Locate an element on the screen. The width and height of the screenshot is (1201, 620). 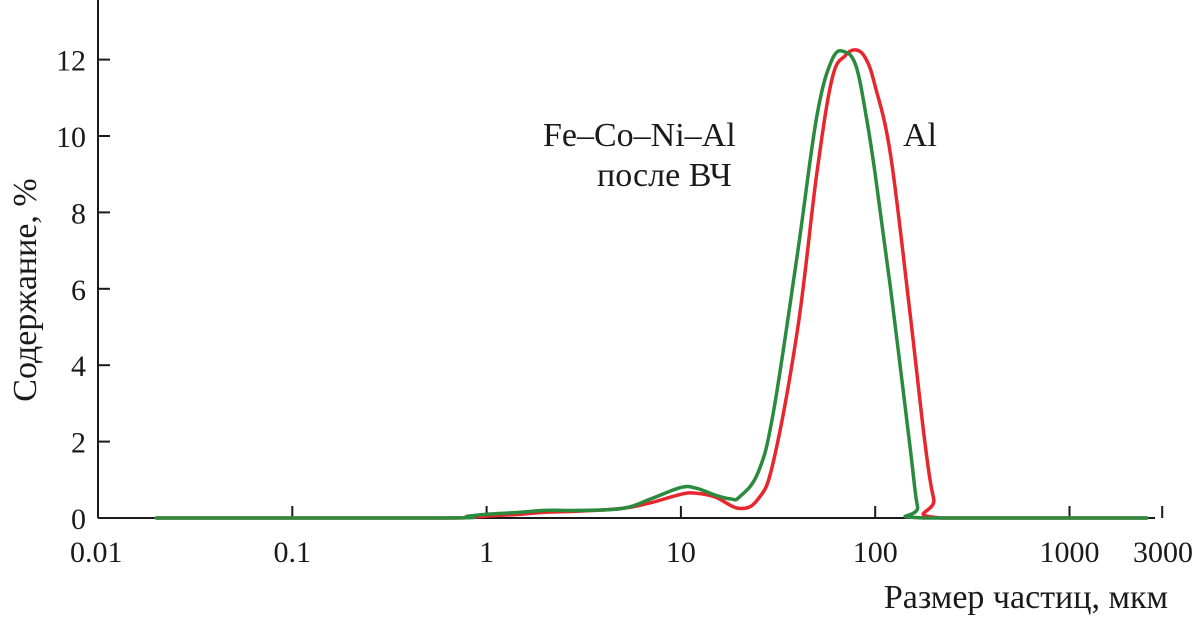
annotation-alloy-line1: Fe–Co–Ni–Al is located at coordinates (639, 135).